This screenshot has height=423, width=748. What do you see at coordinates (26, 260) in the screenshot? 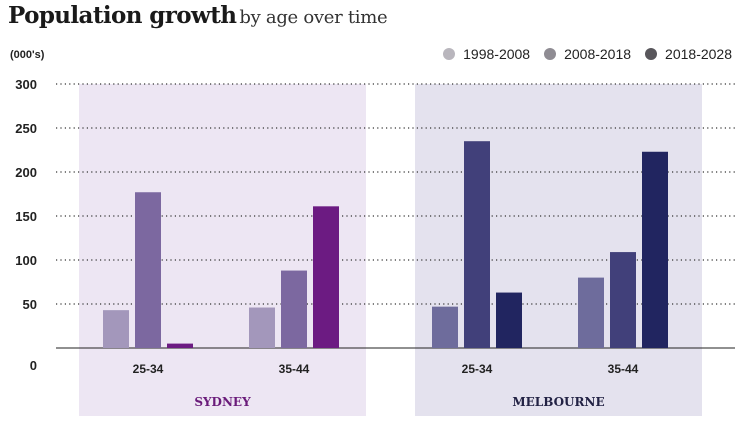
I see `y-tick-label: 100` at bounding box center [26, 260].